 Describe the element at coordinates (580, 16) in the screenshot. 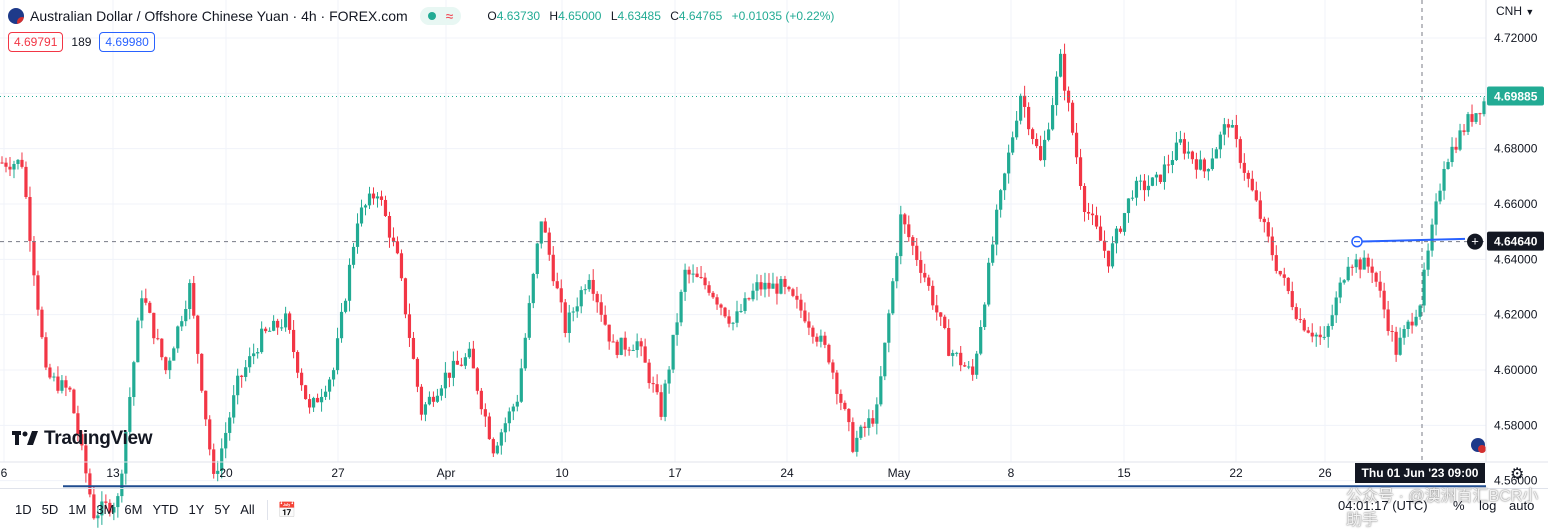

I see `high-value: 4.65000` at that location.